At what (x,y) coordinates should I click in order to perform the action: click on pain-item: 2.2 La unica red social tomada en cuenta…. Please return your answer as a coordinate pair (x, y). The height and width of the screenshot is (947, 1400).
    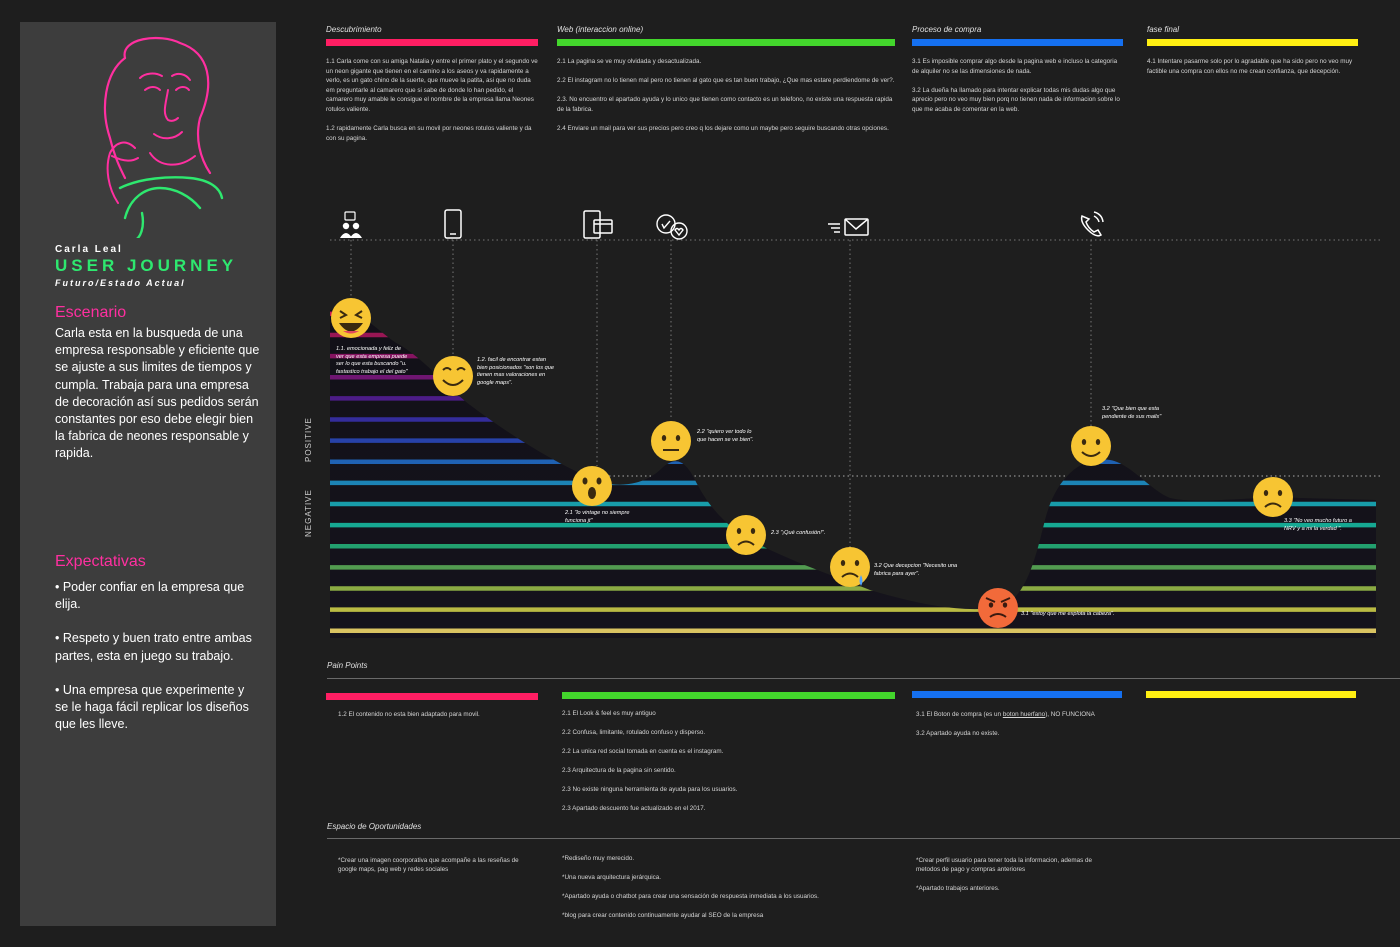
    Looking at the image, I should click on (643, 751).